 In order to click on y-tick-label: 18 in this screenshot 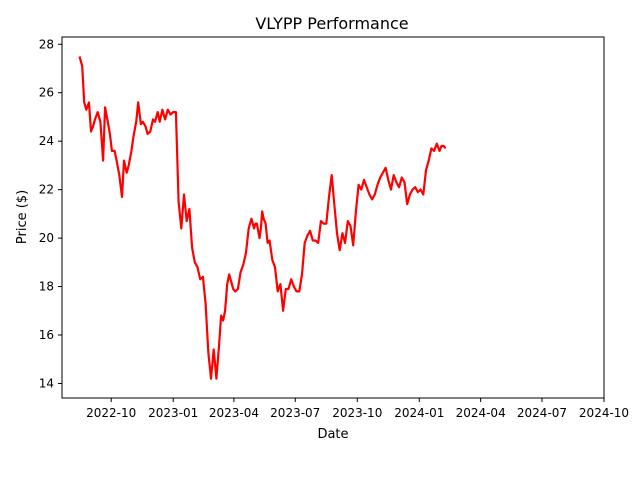, I will do `click(46, 287)`.